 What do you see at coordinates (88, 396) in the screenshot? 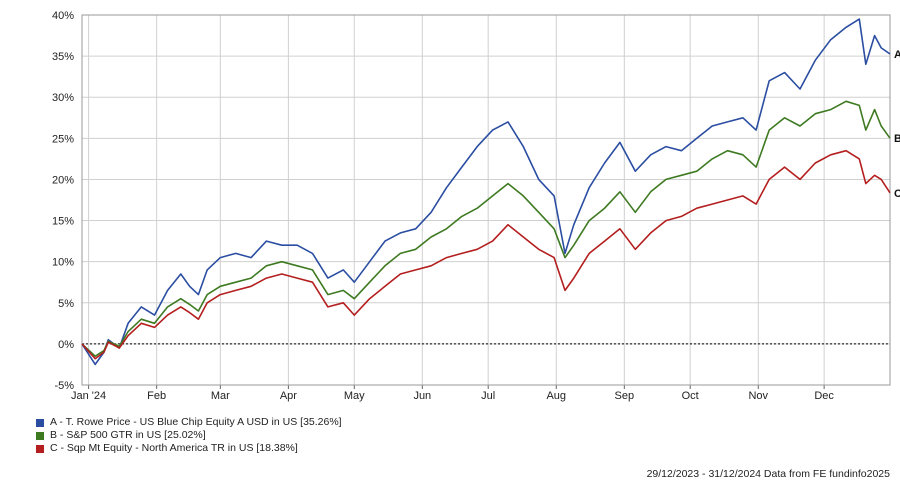
I see `x-tick-label: Jan '24` at bounding box center [88, 396].